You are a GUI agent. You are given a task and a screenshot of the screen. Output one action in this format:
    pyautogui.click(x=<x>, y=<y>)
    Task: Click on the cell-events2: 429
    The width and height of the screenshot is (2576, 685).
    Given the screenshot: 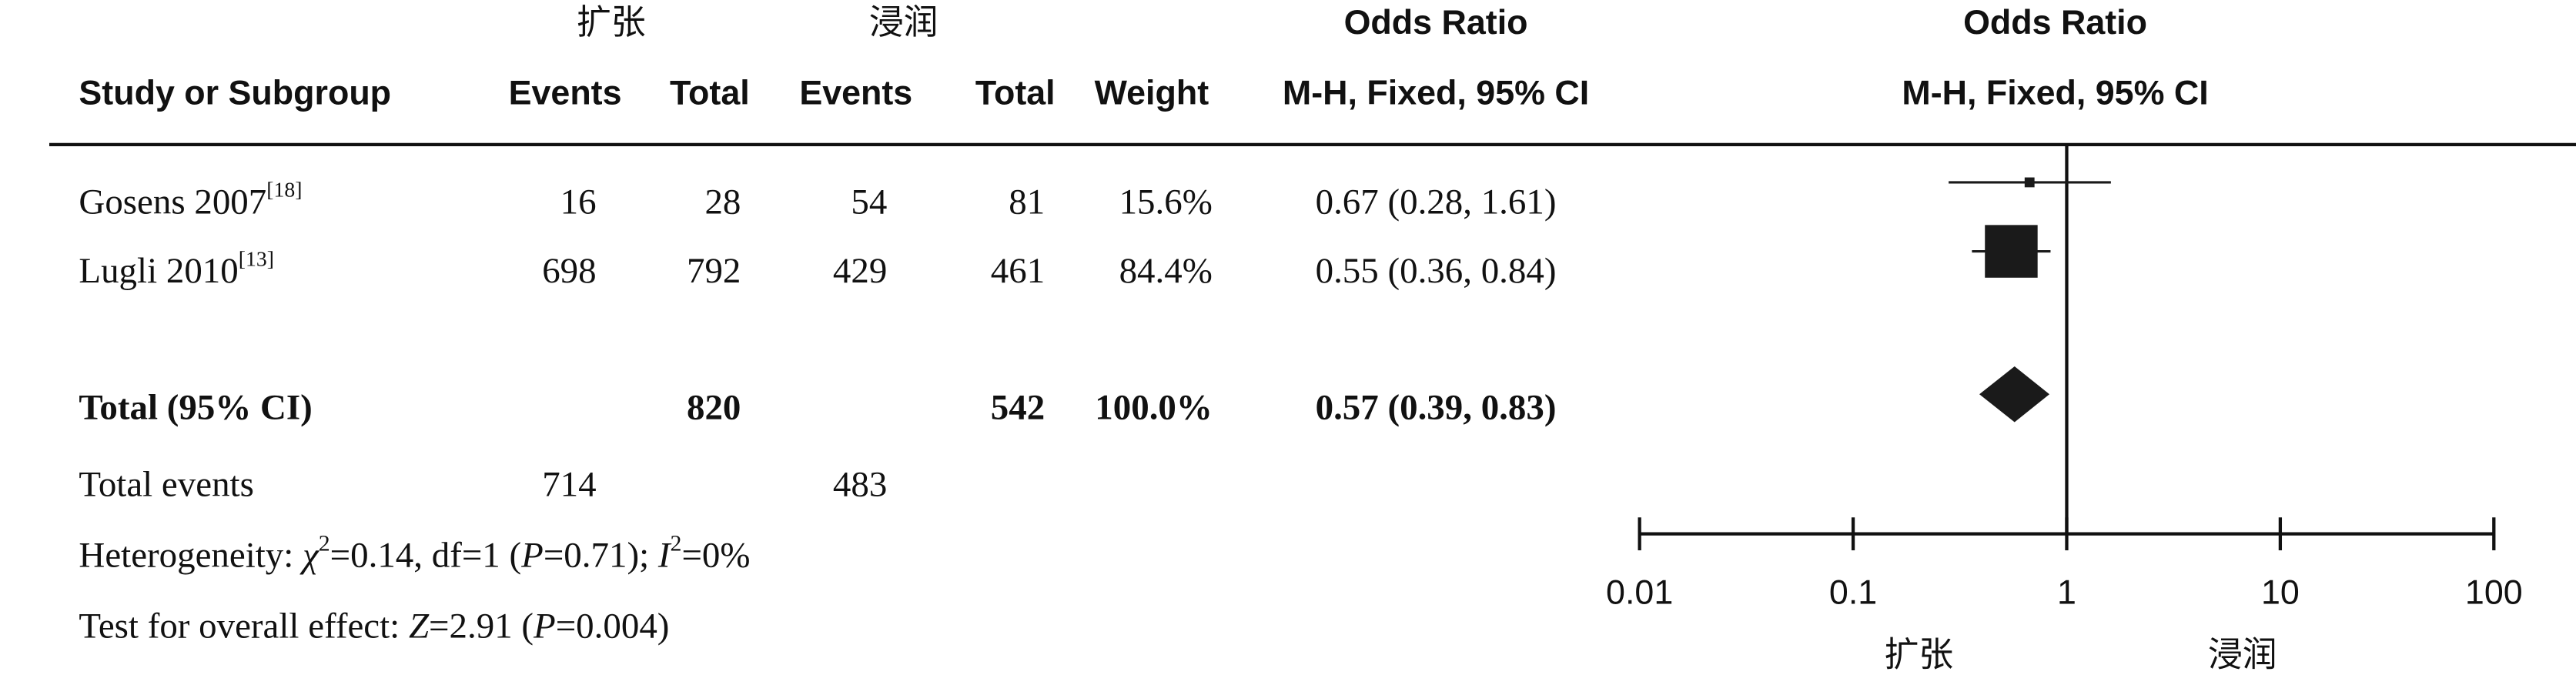 What is the action you would take?
    pyautogui.click(x=860, y=271)
    